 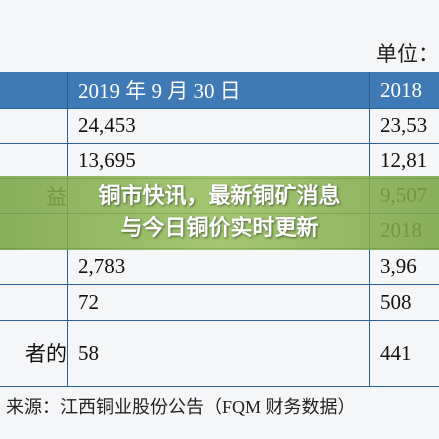 I want to click on header-row: 2019 年 9 月 30 日 2018, so click(x=219, y=90).